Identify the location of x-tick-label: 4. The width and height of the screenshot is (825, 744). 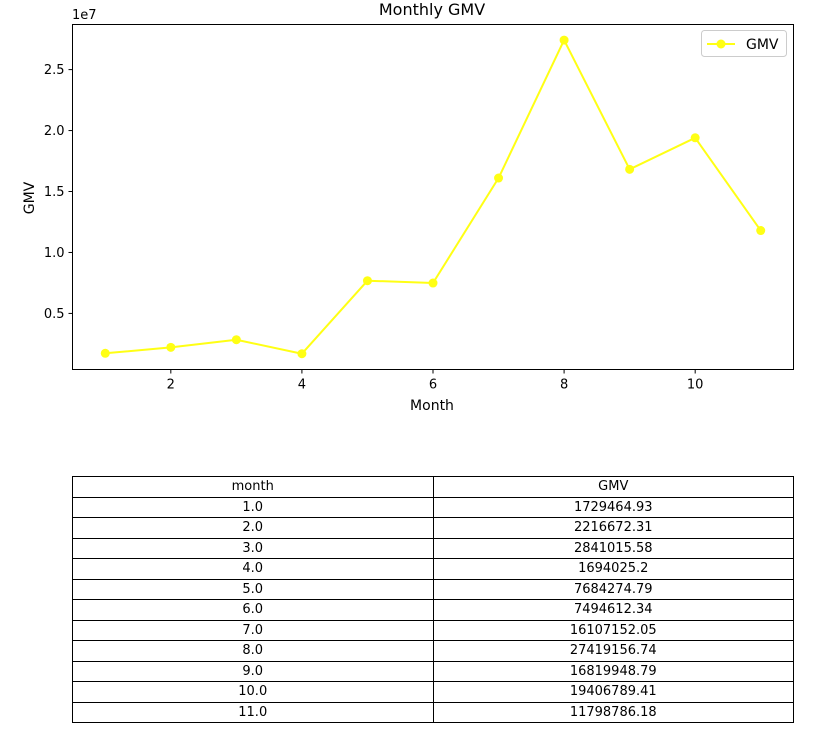
(302, 385).